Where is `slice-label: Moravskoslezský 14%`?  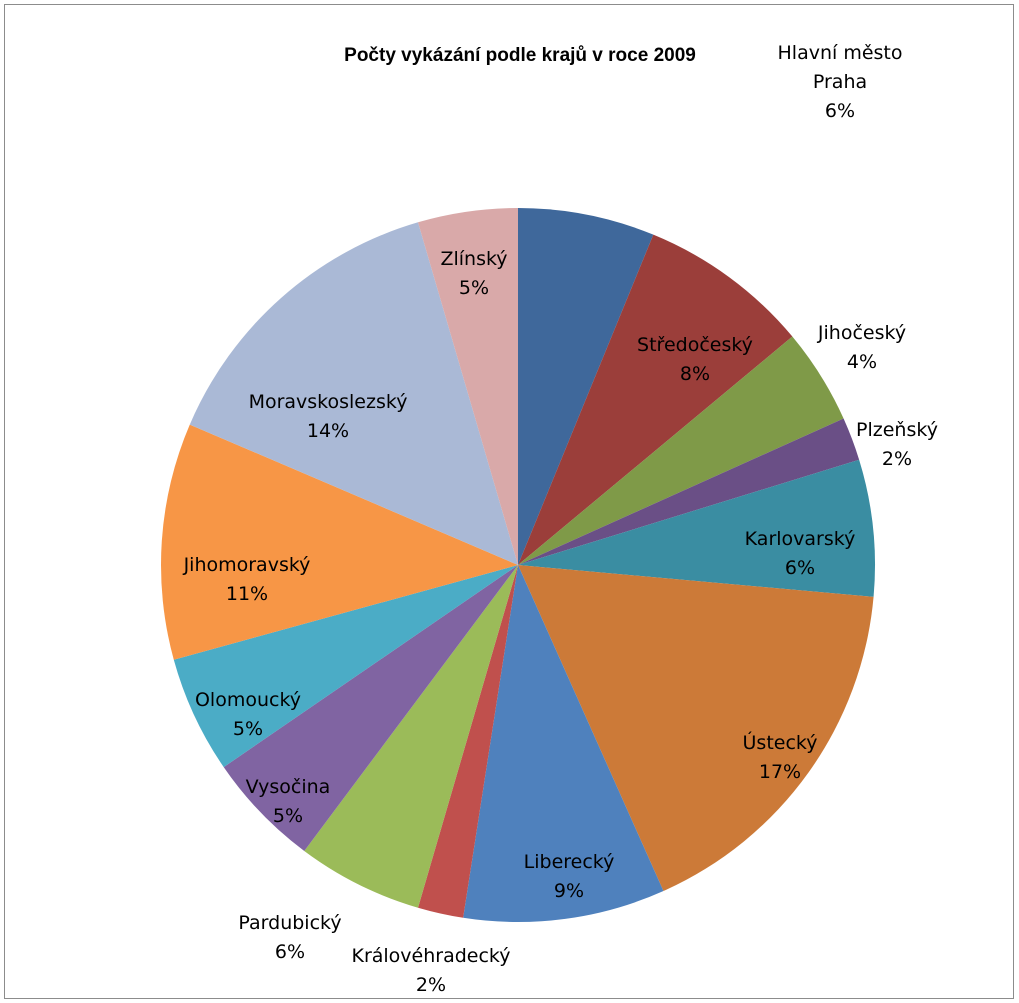 slice-label: Moravskoslezský 14% is located at coordinates (328, 416).